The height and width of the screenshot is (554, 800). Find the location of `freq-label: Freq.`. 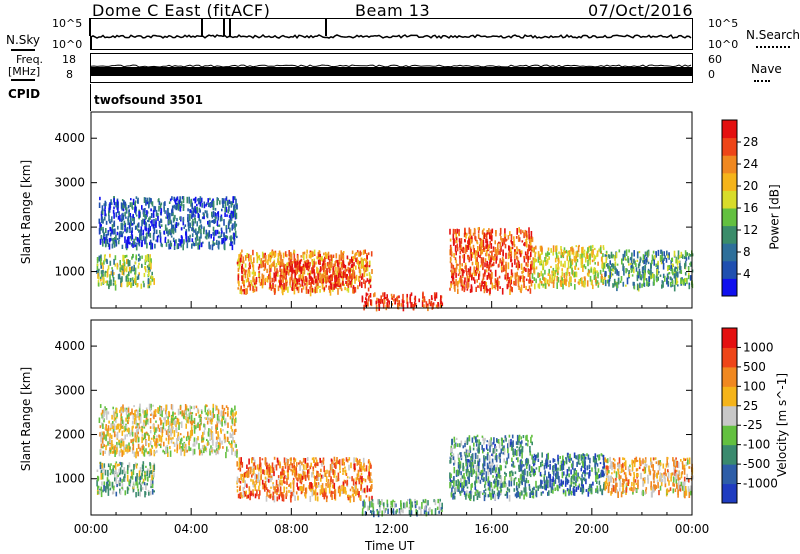

freq-label: Freq. is located at coordinates (30, 59).